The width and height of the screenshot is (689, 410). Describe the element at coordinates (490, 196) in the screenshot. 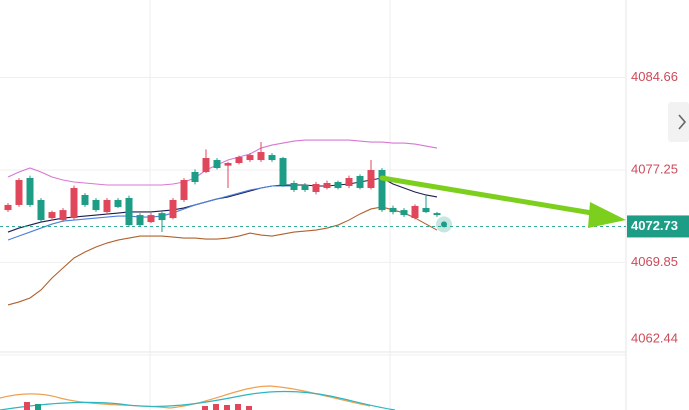

I see `arrow-shaft` at that location.